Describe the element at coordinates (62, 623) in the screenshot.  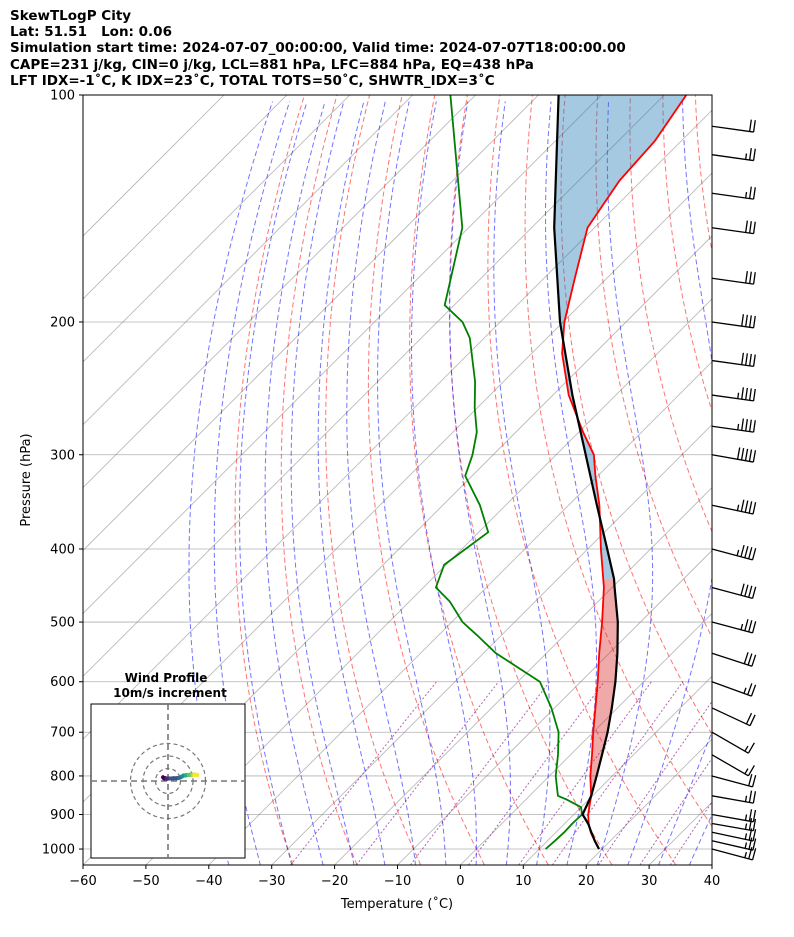
I see `y-tick-label: 500` at that location.